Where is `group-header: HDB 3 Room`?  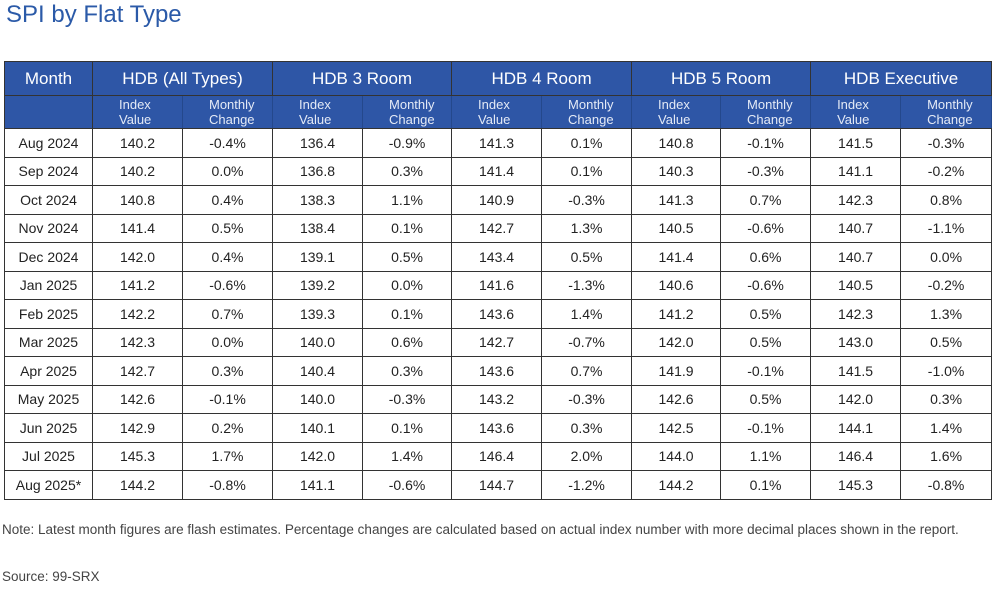 group-header: HDB 3 Room is located at coordinates (362, 78).